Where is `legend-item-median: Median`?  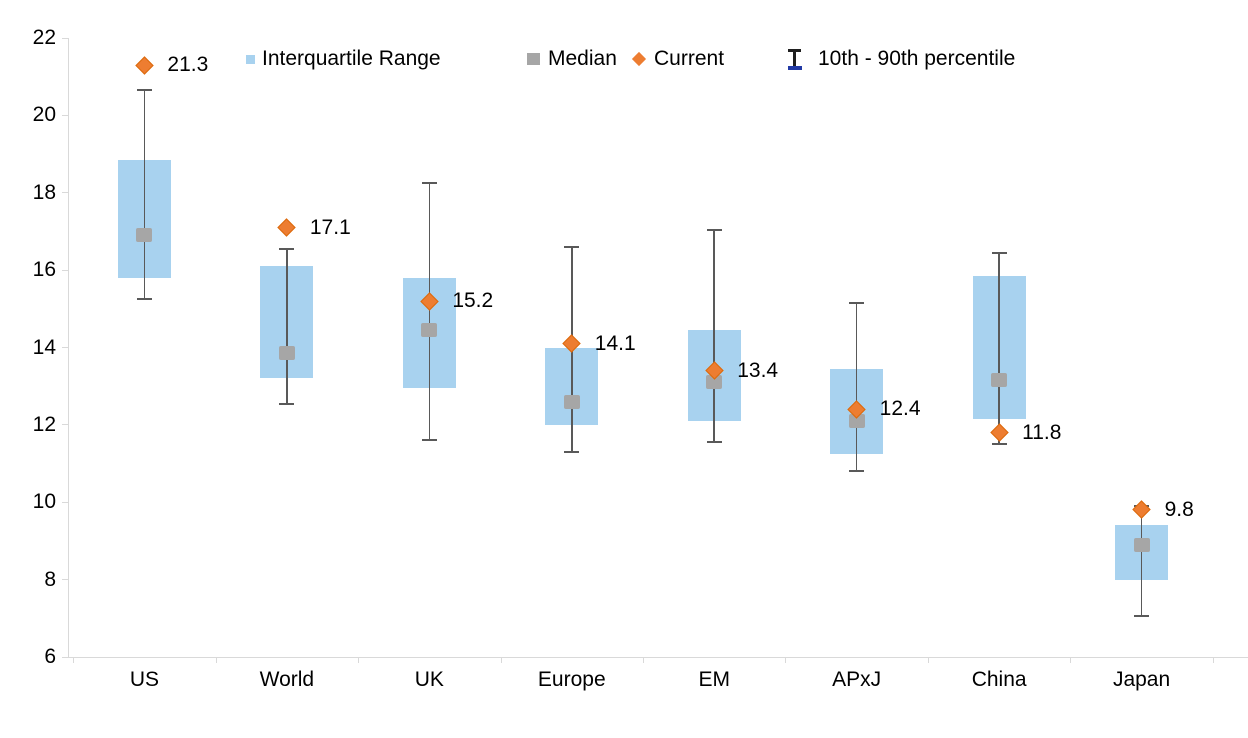
legend-item-median: Median is located at coordinates (572, 59).